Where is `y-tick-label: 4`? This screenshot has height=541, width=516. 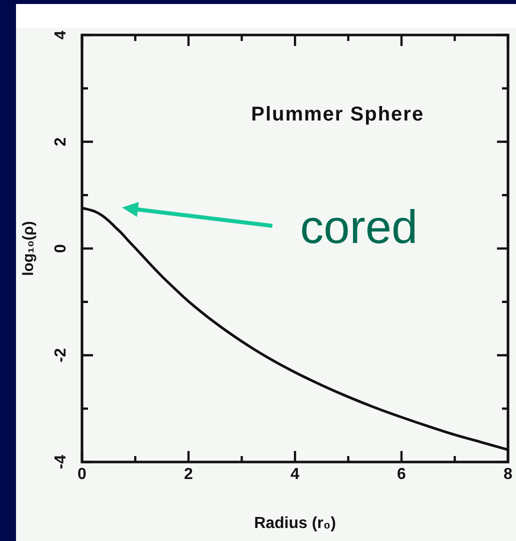 y-tick-label: 4 is located at coordinates (61, 35).